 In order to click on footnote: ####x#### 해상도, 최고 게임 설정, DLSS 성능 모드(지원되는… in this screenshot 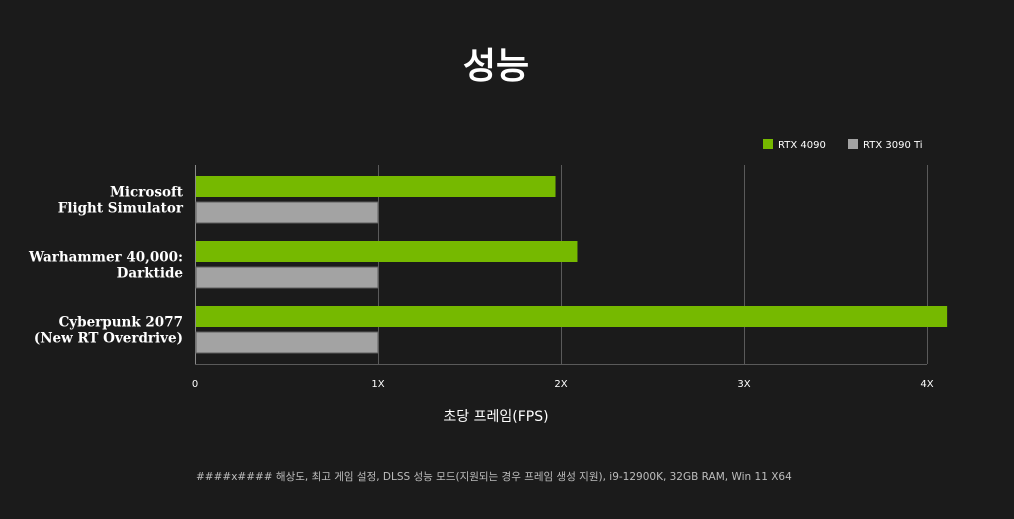, I will do `click(494, 476)`.